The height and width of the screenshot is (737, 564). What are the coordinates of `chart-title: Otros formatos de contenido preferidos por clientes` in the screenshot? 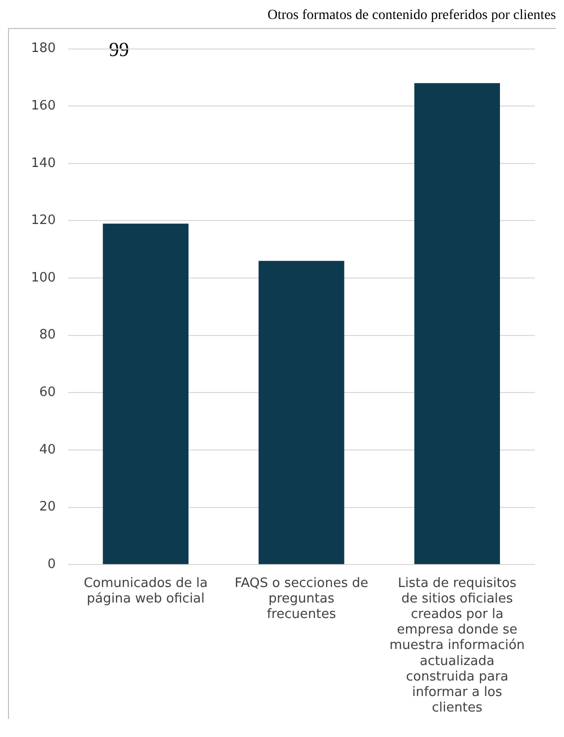 It's located at (411, 16).